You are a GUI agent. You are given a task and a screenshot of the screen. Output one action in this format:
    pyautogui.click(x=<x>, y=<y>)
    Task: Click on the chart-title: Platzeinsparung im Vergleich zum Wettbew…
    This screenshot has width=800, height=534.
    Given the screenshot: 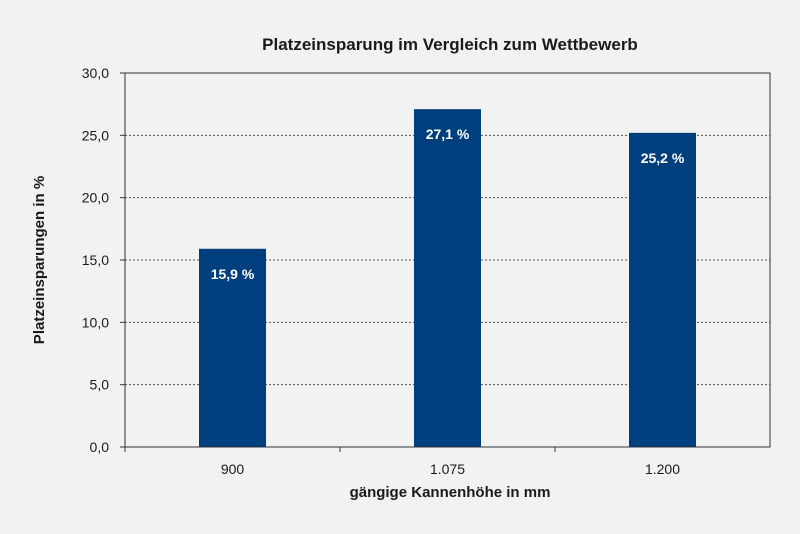 What is the action you would take?
    pyautogui.click(x=450, y=44)
    